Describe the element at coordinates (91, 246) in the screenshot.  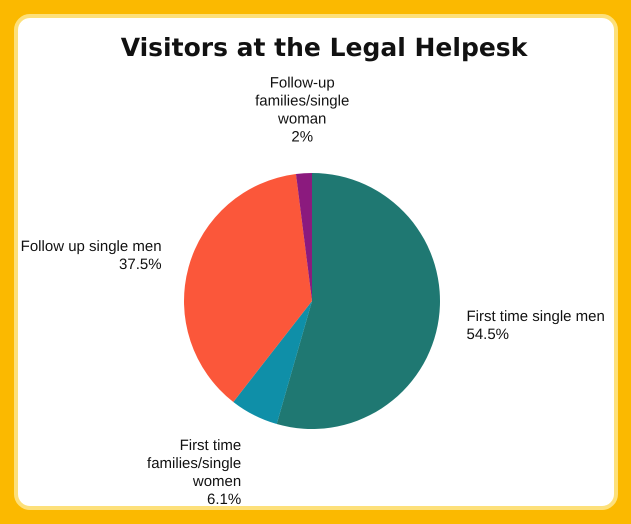
I see `slice-label: Follow up single men` at that location.